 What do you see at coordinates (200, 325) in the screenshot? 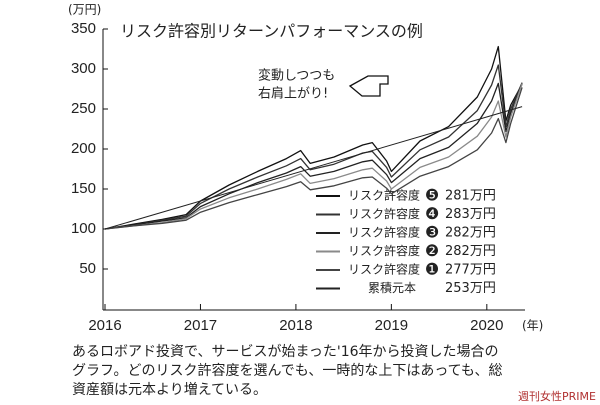
I see `x-tick-label: 2017` at bounding box center [200, 325].